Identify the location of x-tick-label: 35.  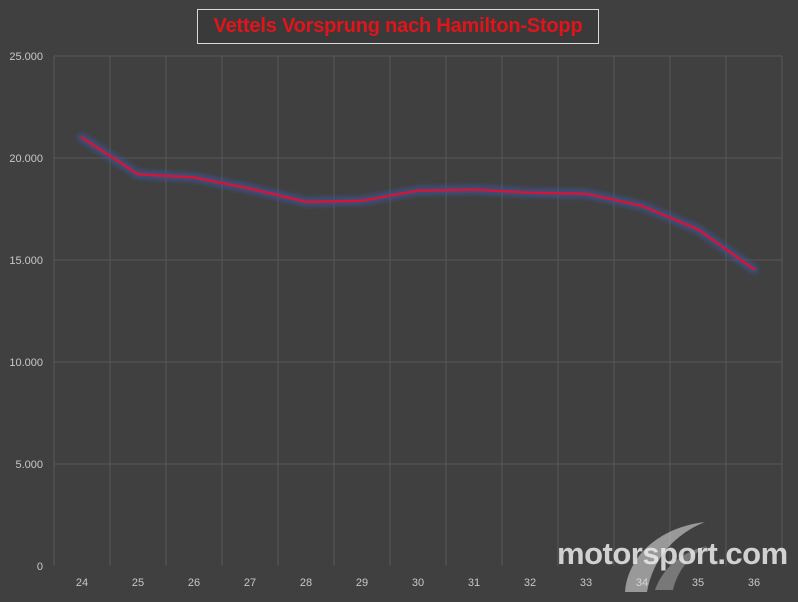
(698, 583).